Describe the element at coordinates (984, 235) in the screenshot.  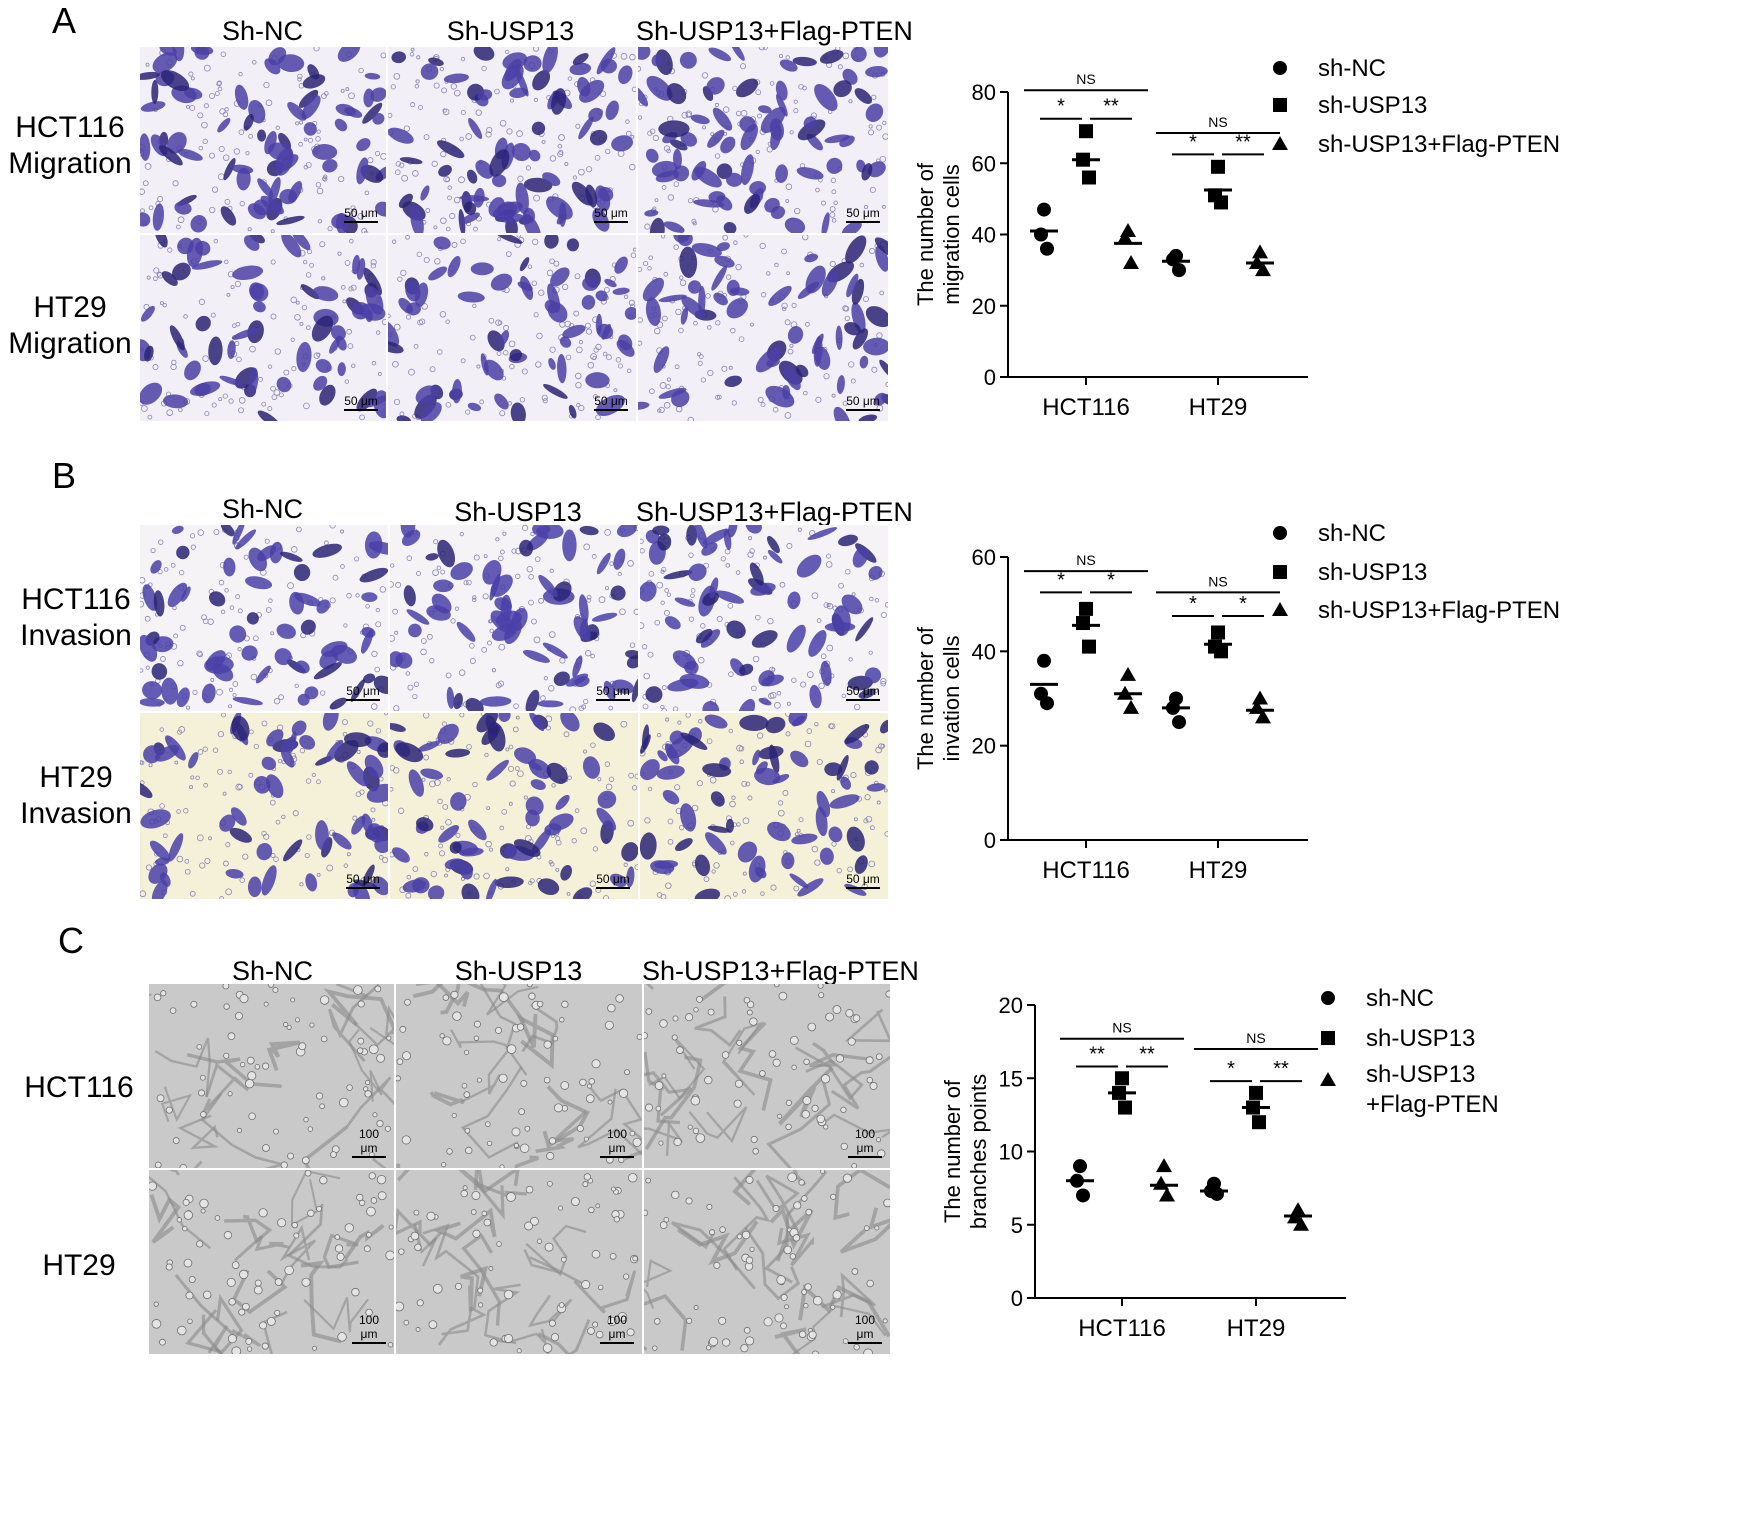
I see `y-tick-label: 40` at that location.